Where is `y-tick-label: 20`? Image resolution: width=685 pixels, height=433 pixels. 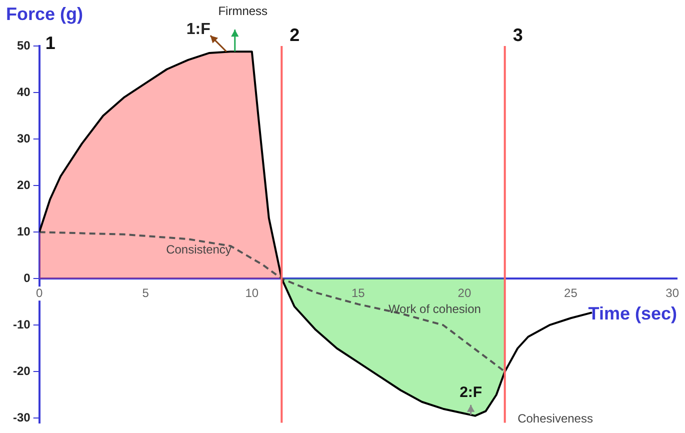
y-tick-label: 20 is located at coordinates (23, 185).